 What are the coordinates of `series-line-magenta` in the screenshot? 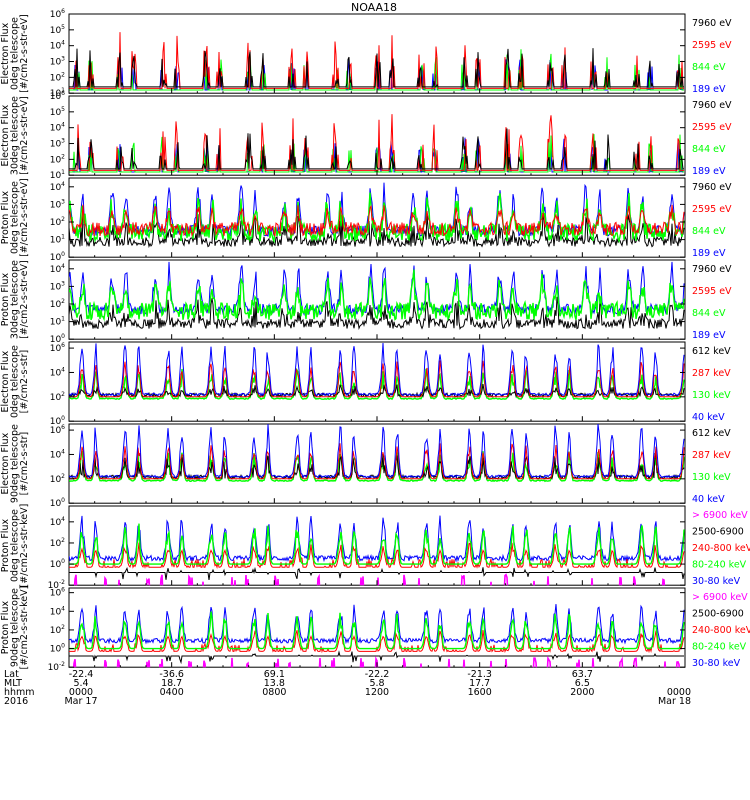 It's located at (376, 661).